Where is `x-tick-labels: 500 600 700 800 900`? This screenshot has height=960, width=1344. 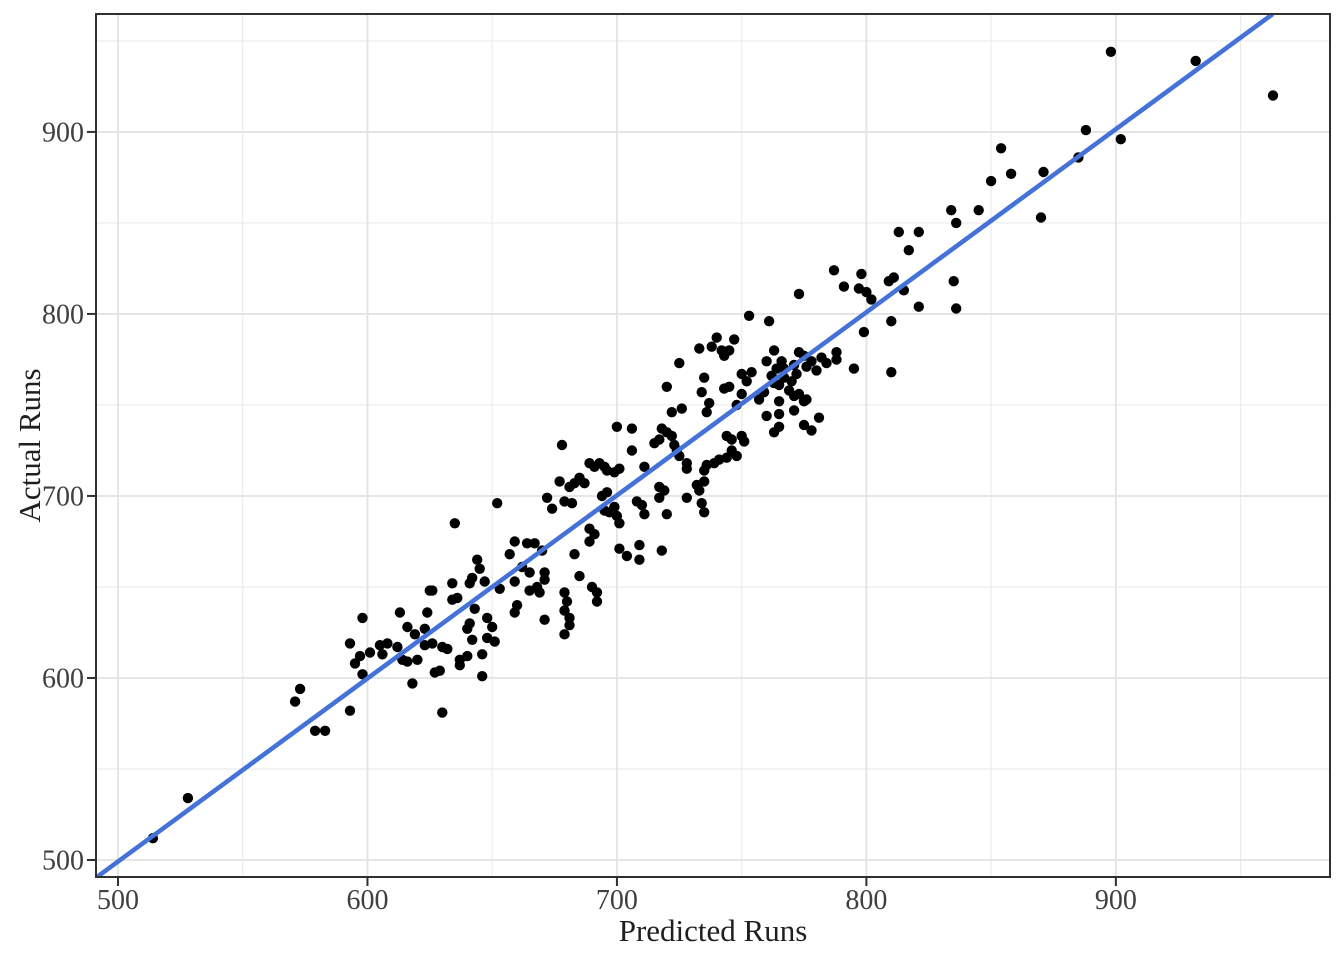
x-tick-labels: 500 600 700 800 900 is located at coordinates (617, 900).